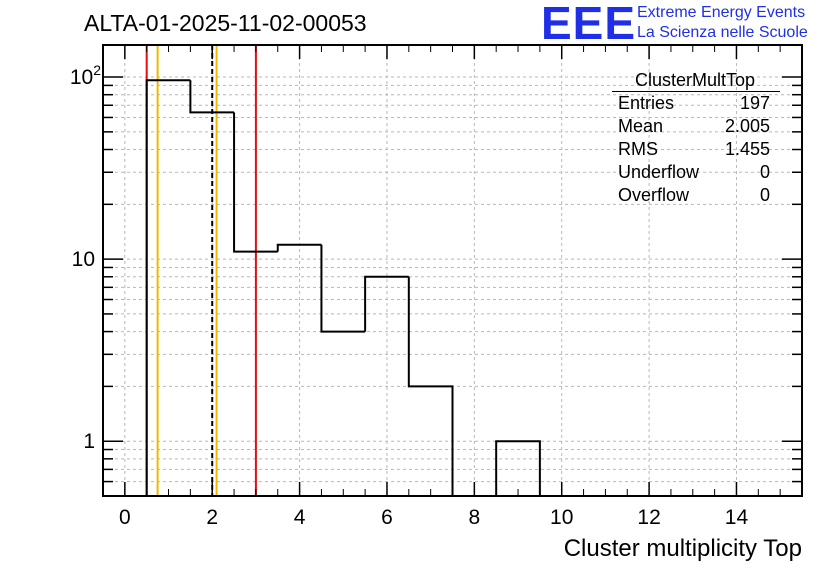 The image size is (836, 572). I want to click on stats-row-entries: Entries 197, so click(695, 103).